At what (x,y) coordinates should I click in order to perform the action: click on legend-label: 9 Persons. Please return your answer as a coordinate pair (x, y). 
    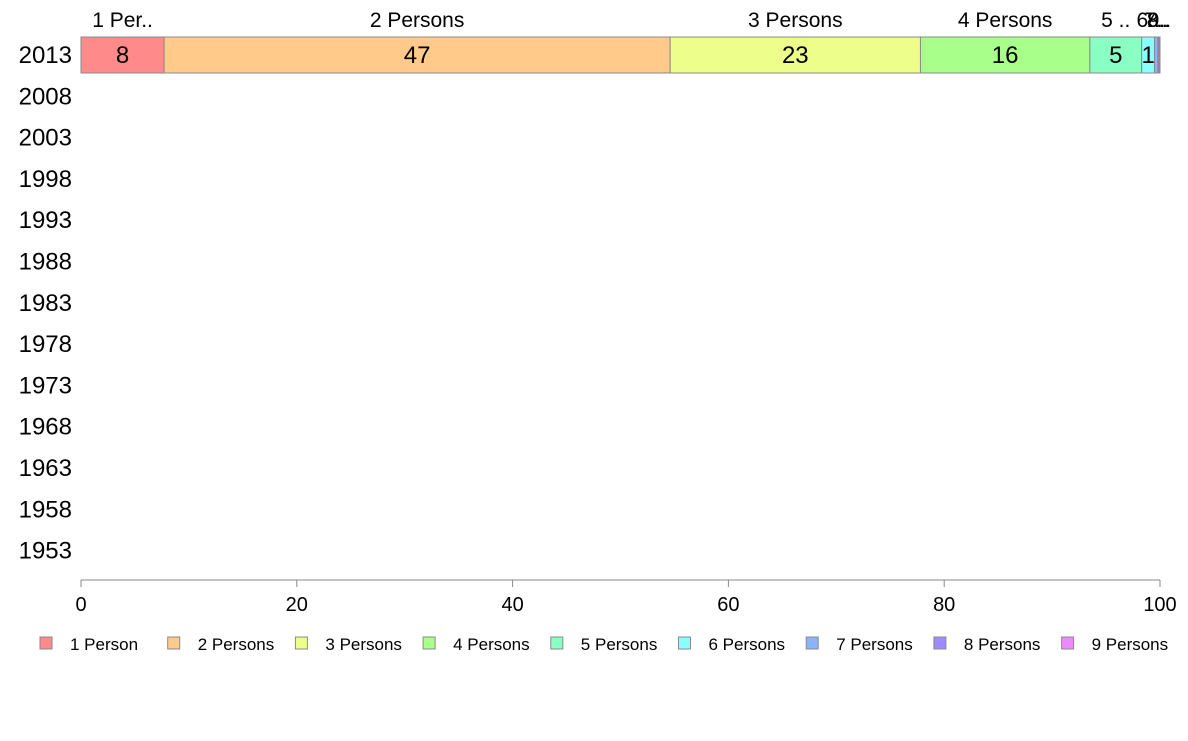
    Looking at the image, I should click on (1130, 644).